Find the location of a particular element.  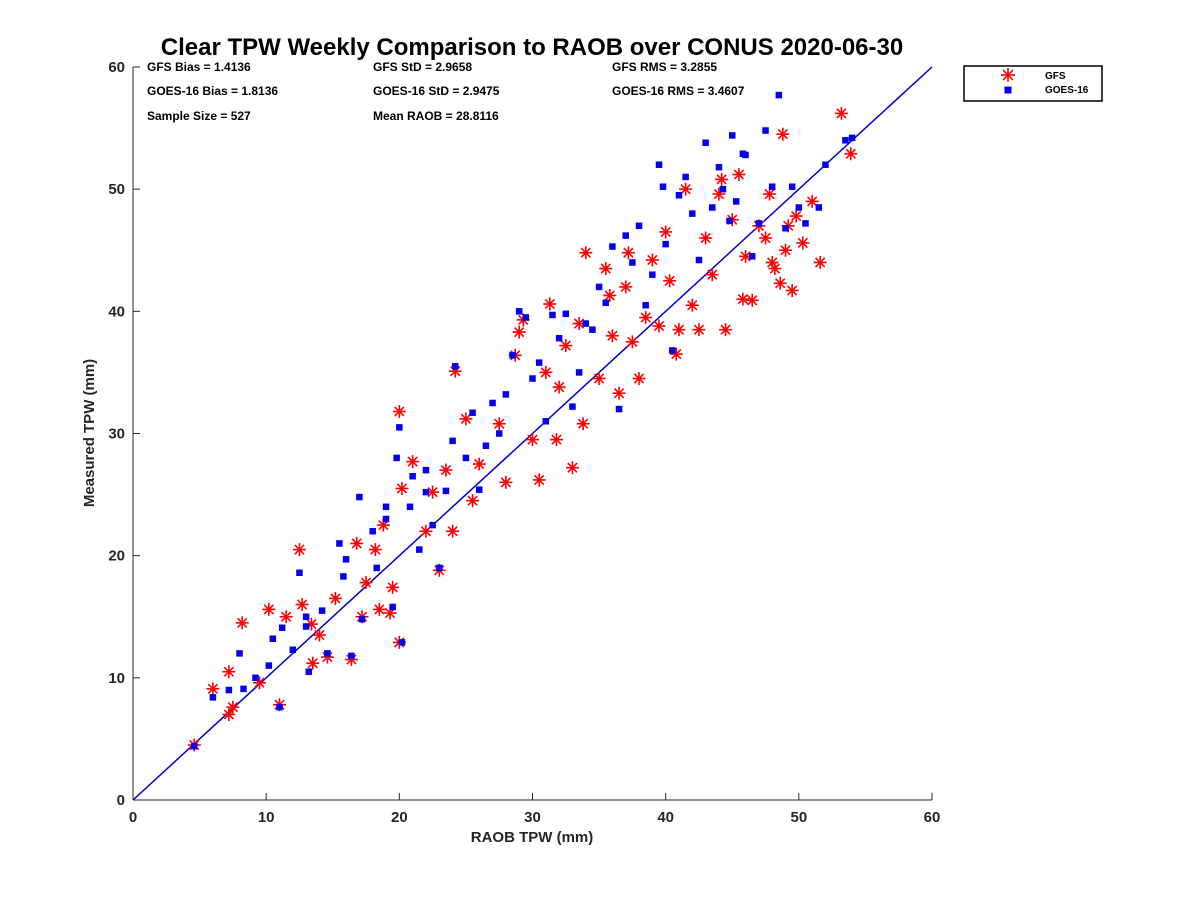

goes16-bias: GOES-16 Bias = 1.8136 is located at coordinates (212, 91).